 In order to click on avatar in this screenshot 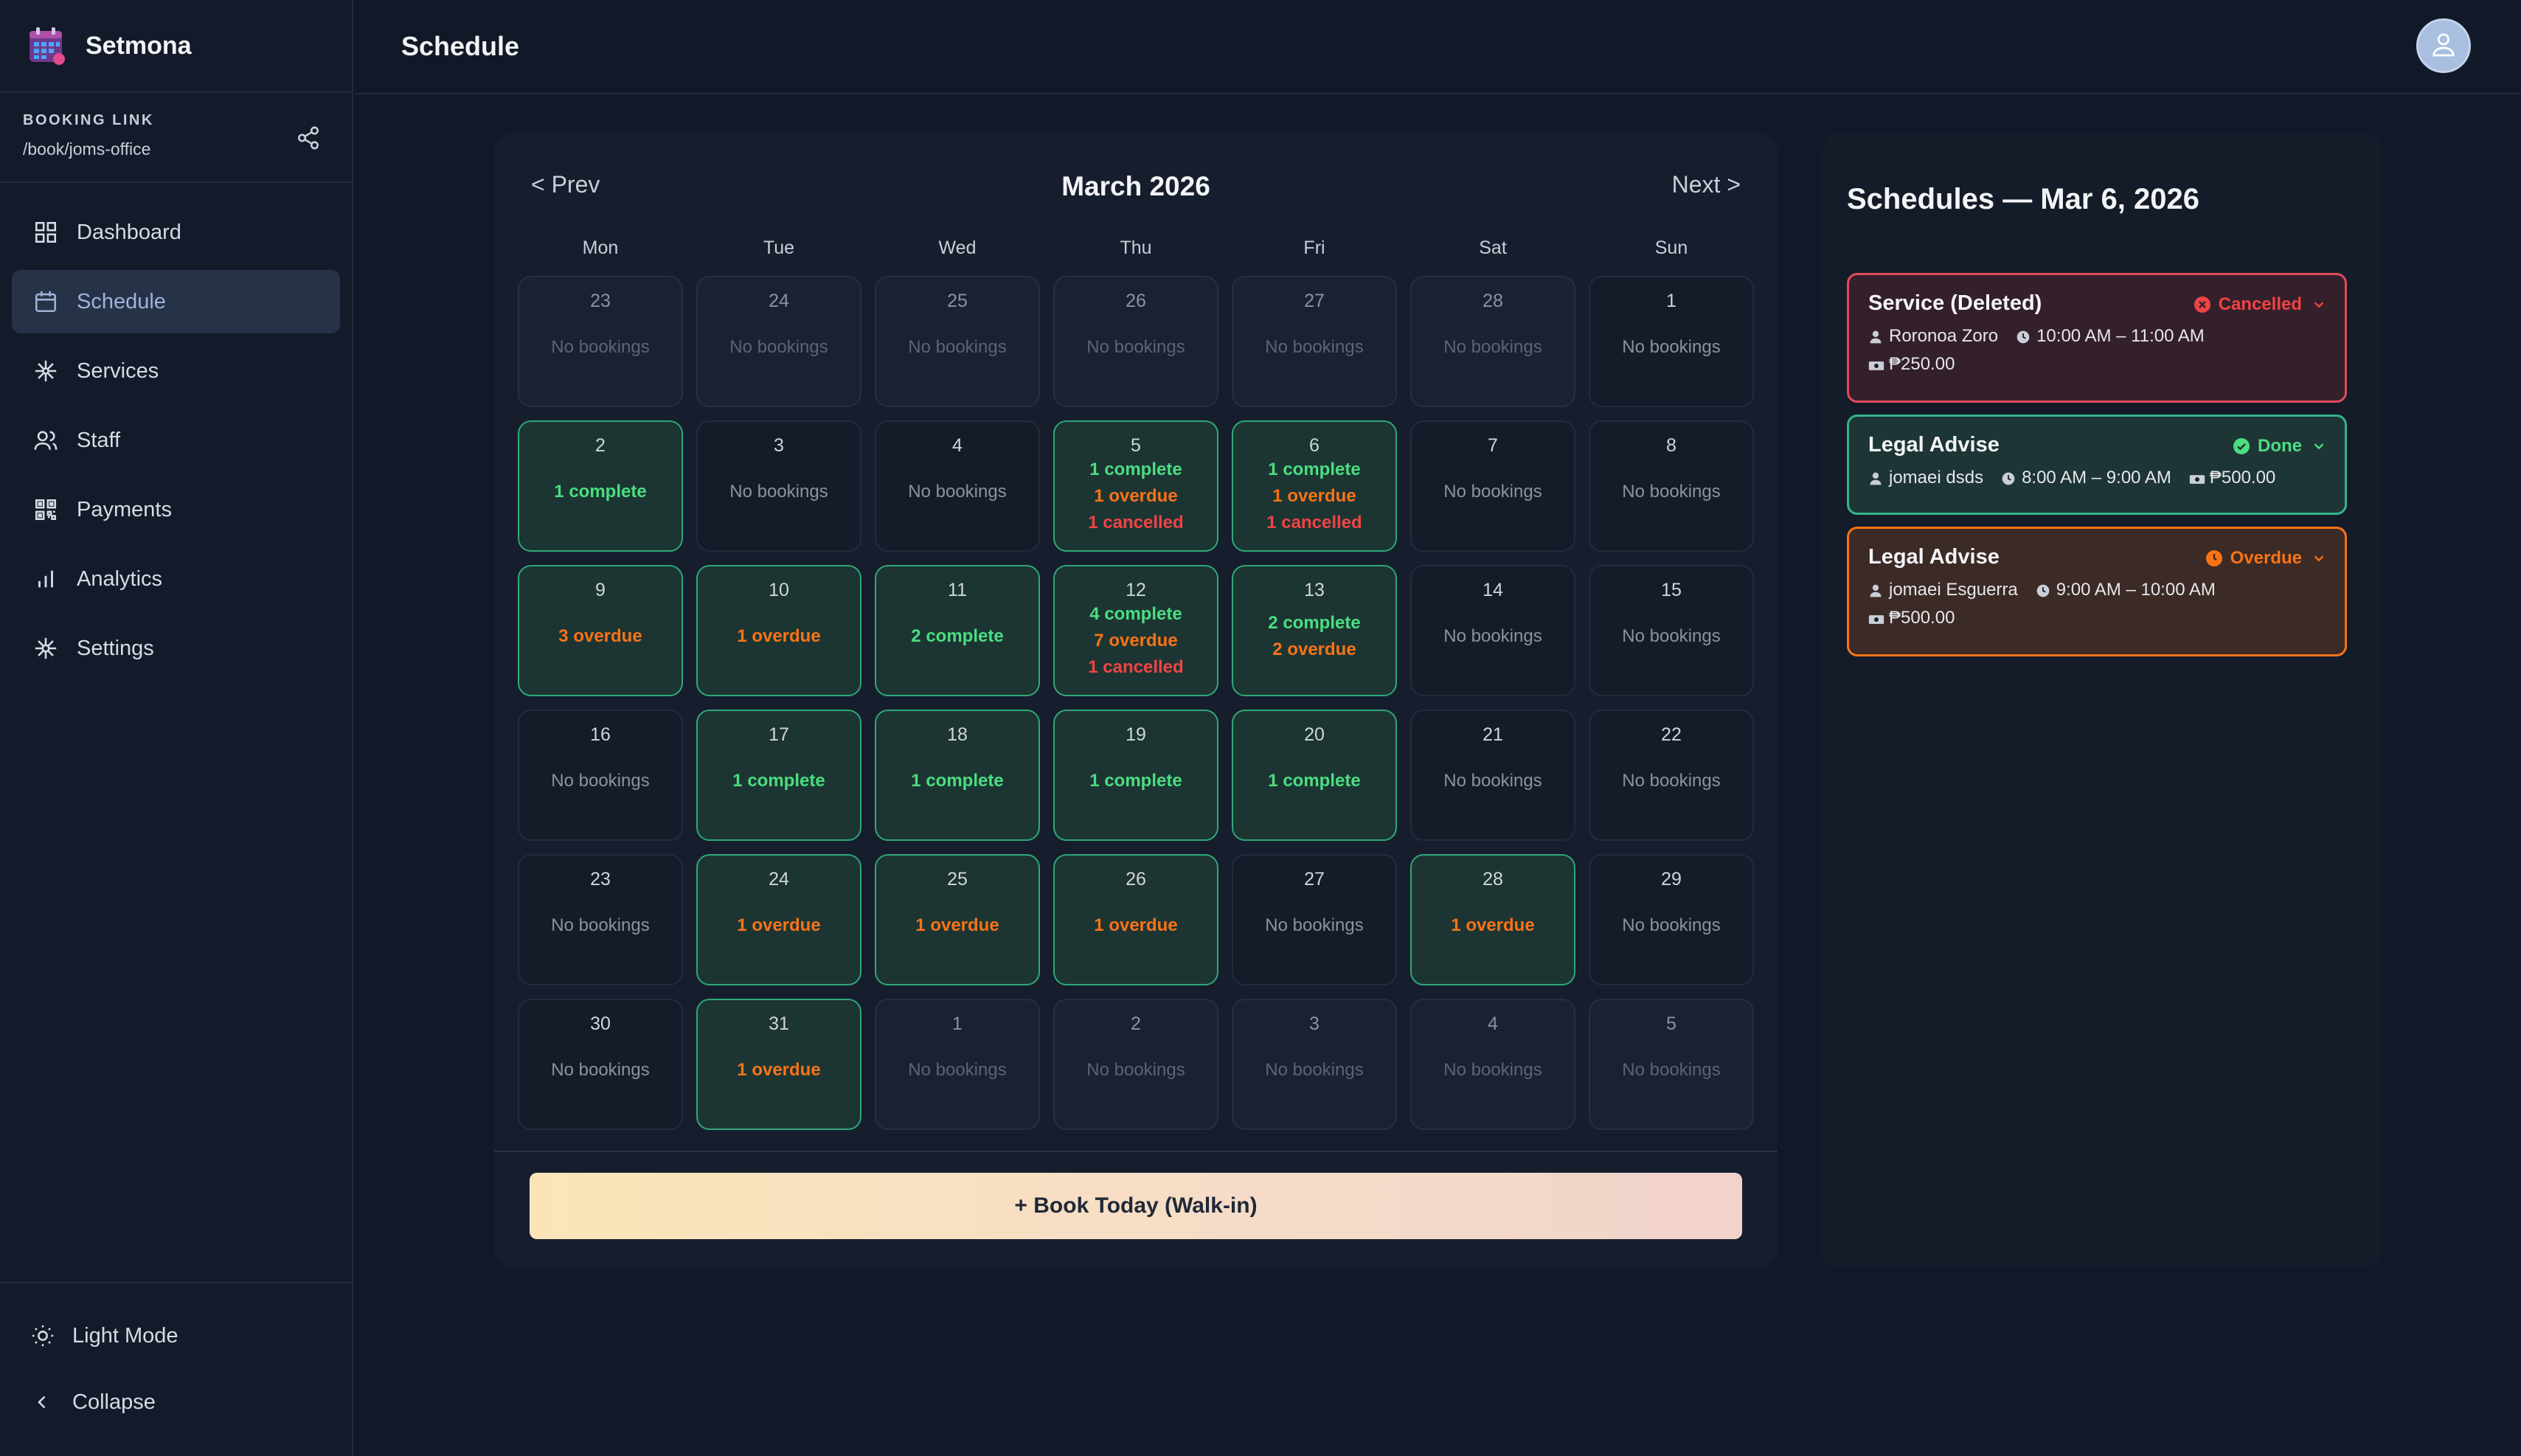, I will do `click(2443, 45)`.